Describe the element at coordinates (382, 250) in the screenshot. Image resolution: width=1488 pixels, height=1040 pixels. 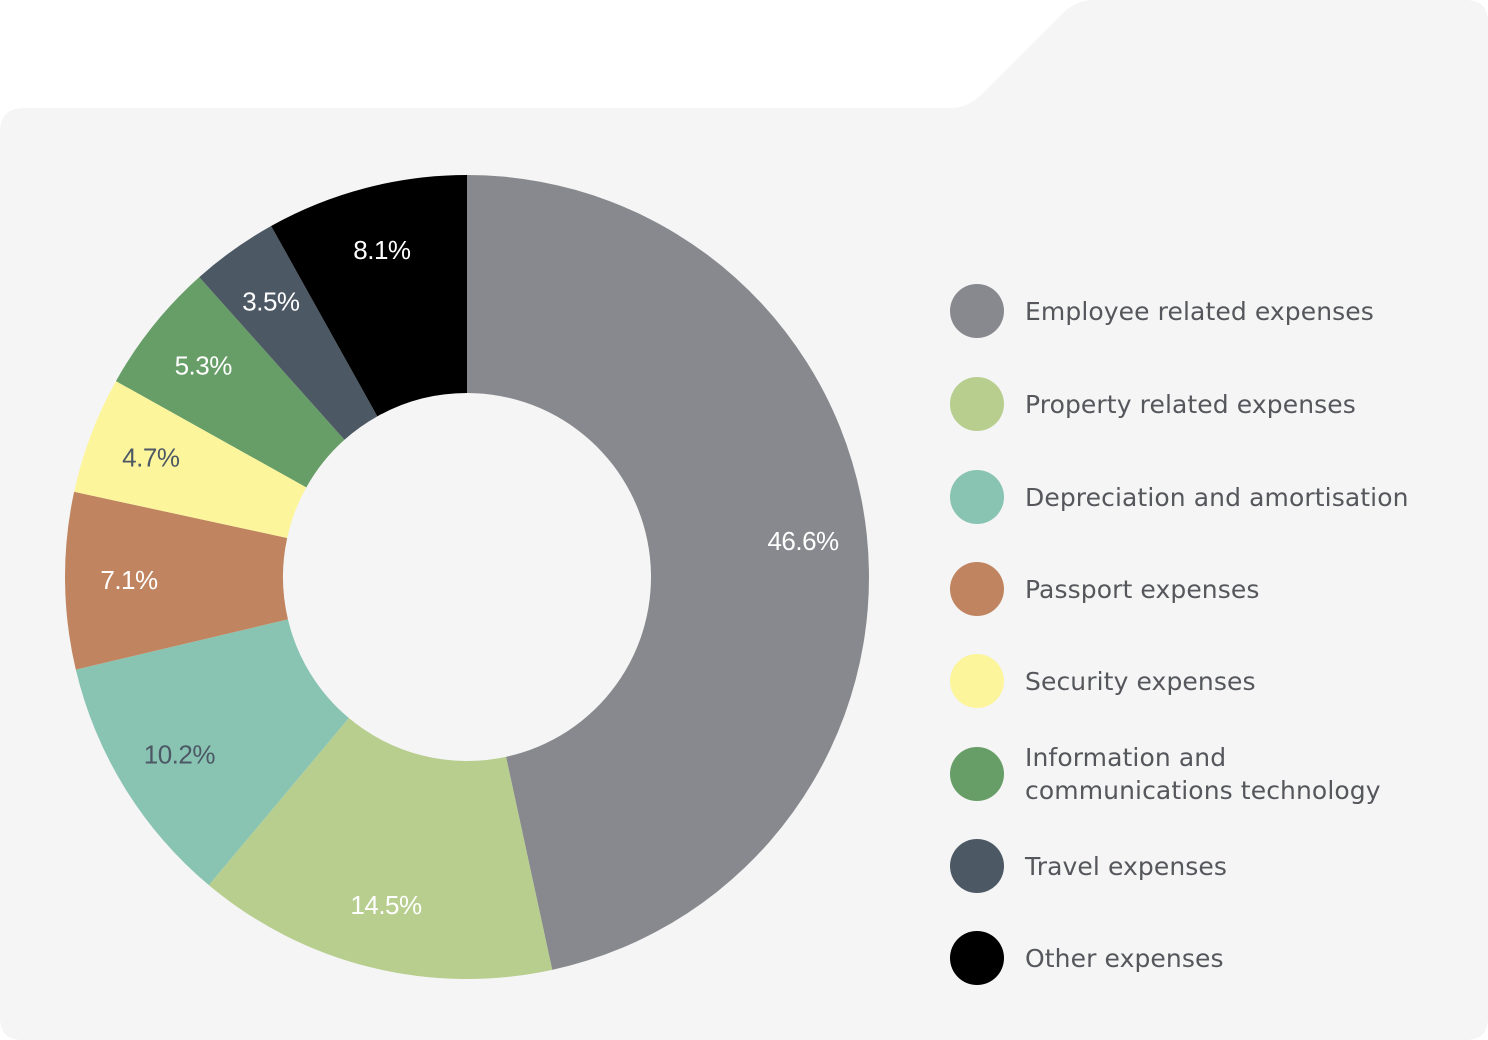
I see `slice-value-label: 8.1%` at that location.